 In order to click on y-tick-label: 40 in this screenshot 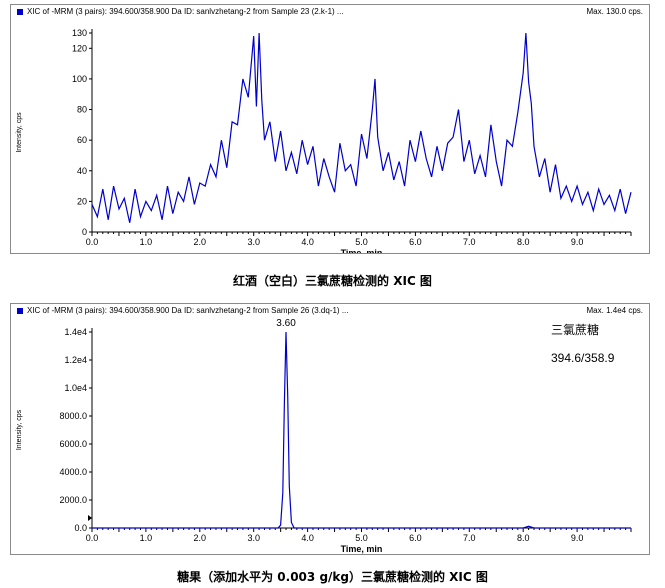, I will do `click(82, 171)`.